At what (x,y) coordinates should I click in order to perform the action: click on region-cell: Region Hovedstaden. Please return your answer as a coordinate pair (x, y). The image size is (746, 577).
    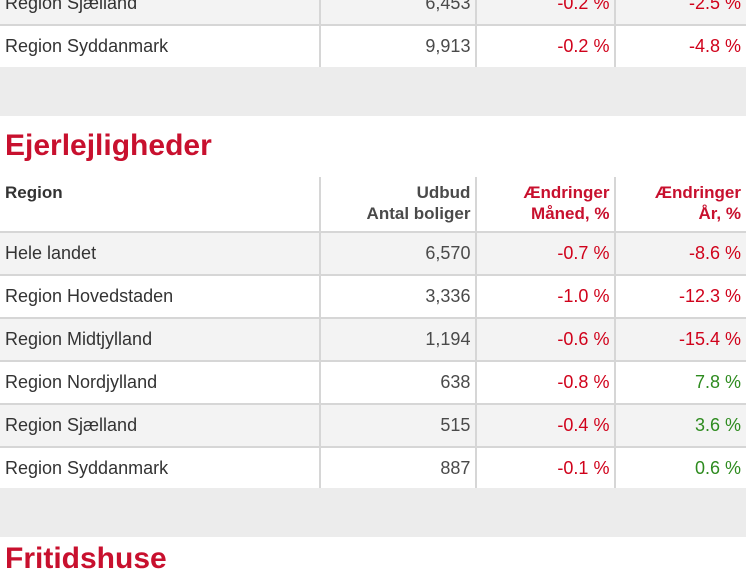
    Looking at the image, I should click on (161, 297).